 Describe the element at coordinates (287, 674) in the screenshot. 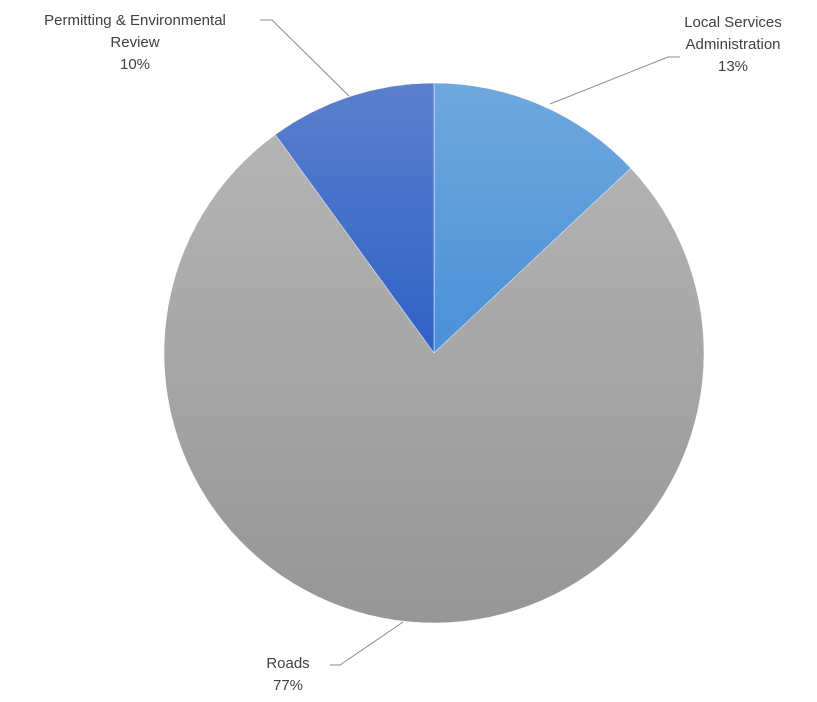

I see `data-label: Roads 77%` at that location.